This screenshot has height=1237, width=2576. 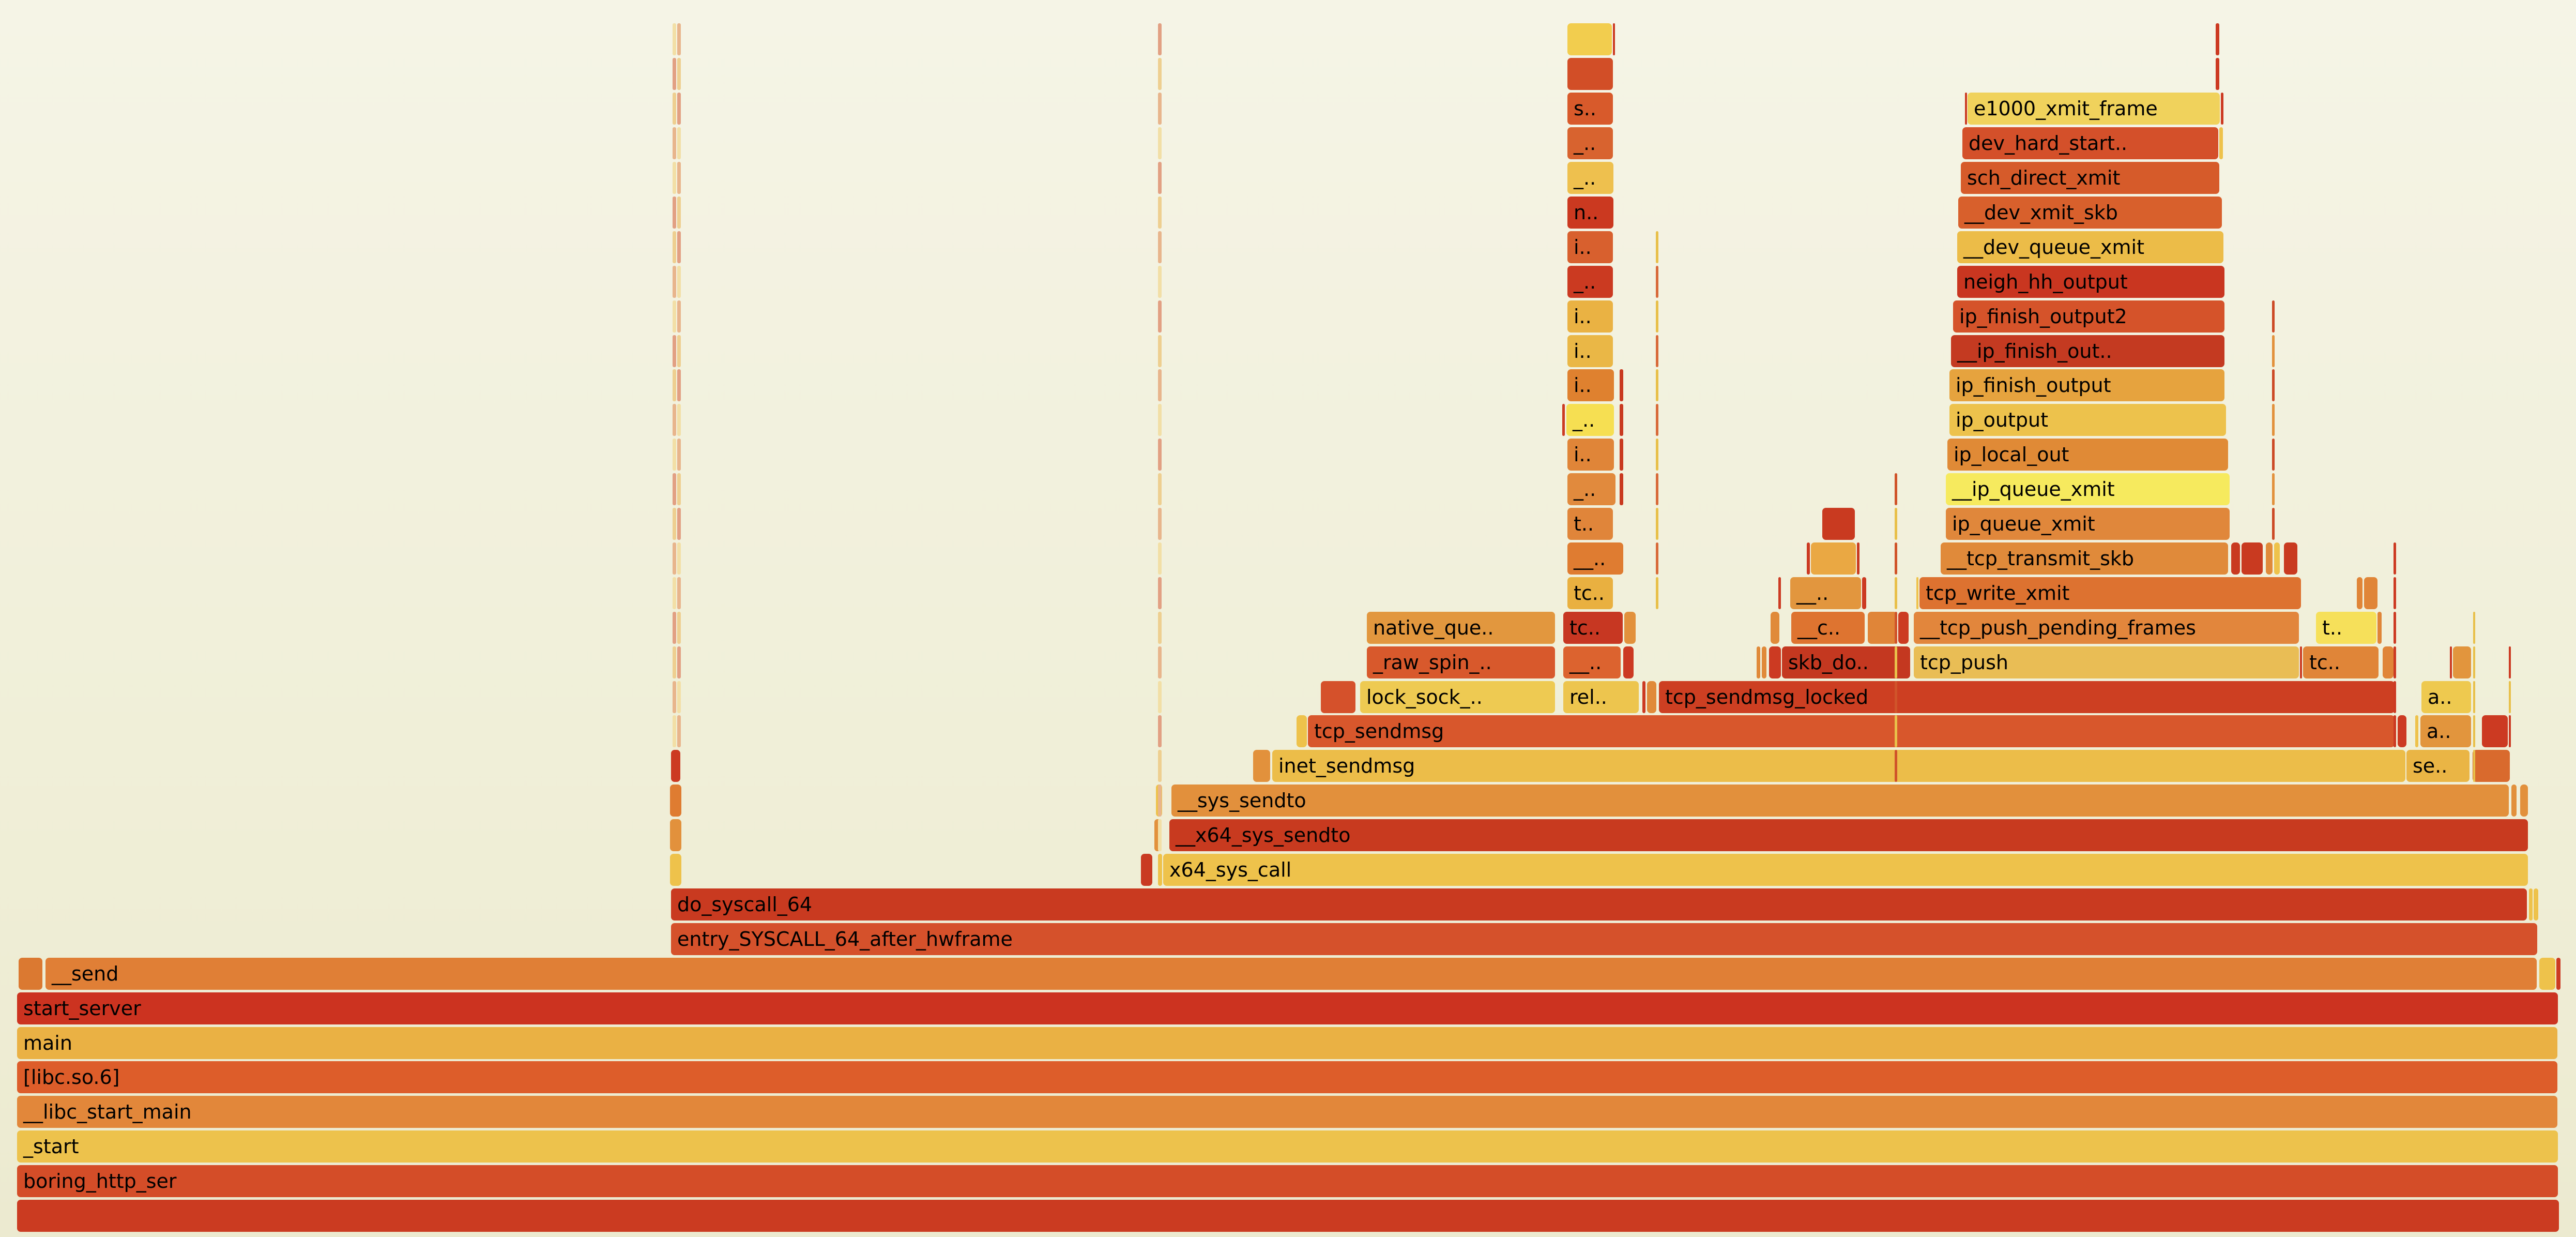 What do you see at coordinates (2087, 420) in the screenshot?
I see `flame-frame-ip-output: ip_output` at bounding box center [2087, 420].